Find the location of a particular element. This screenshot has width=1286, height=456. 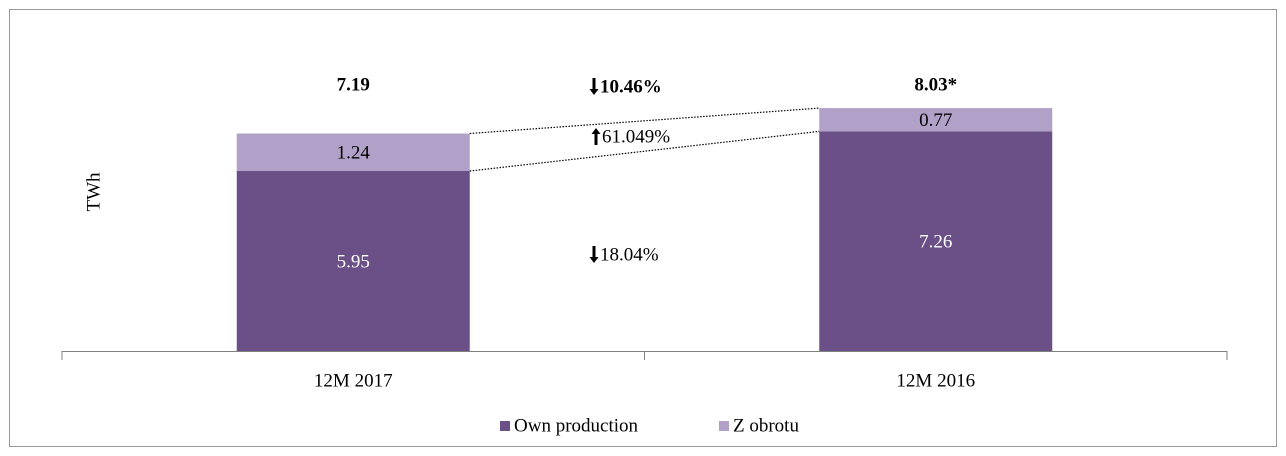

legend-label: Own production is located at coordinates (576, 425).